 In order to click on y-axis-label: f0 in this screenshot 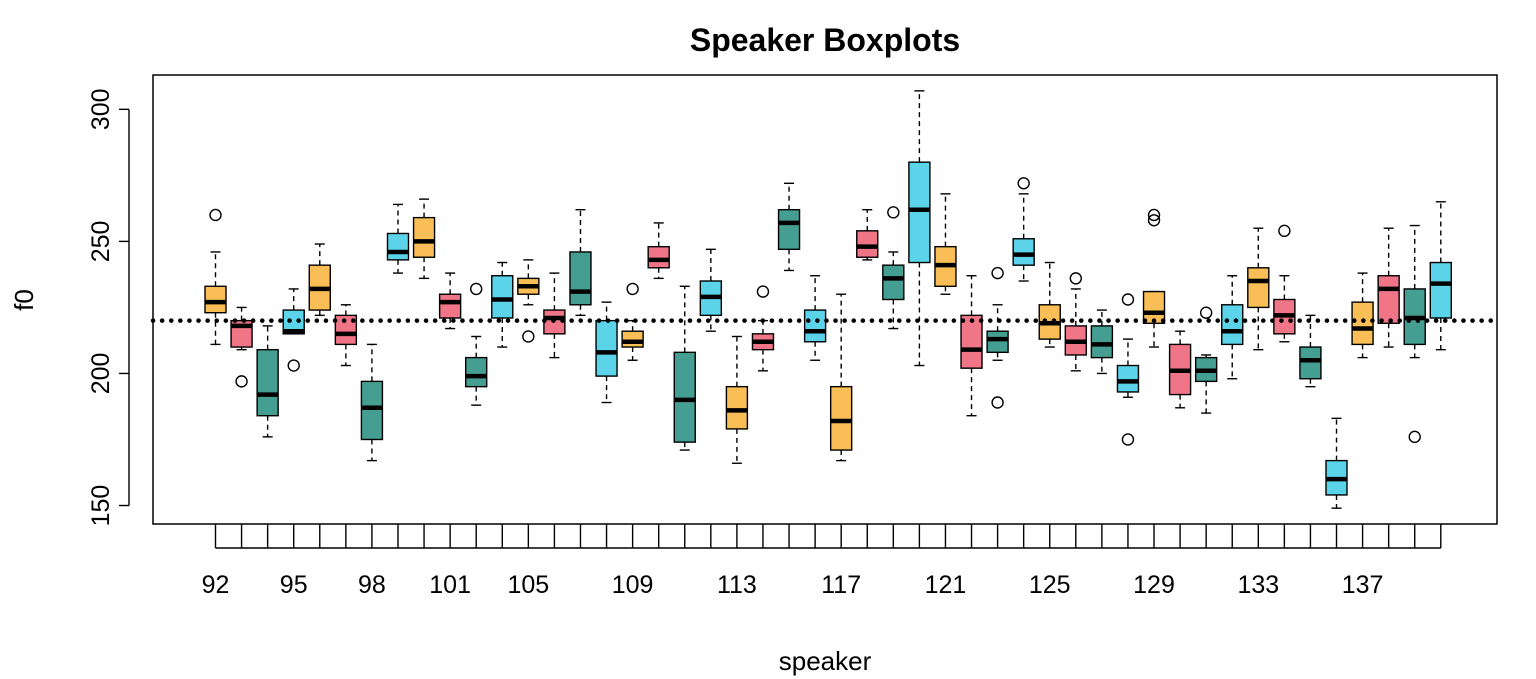, I will do `click(24, 300)`.